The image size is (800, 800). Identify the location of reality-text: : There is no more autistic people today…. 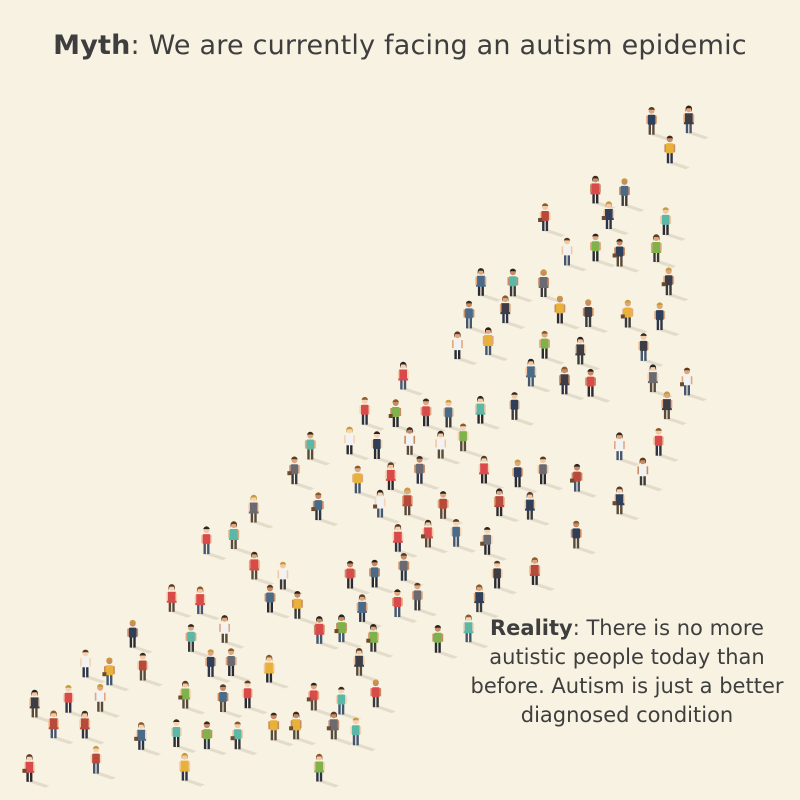
(627, 671).